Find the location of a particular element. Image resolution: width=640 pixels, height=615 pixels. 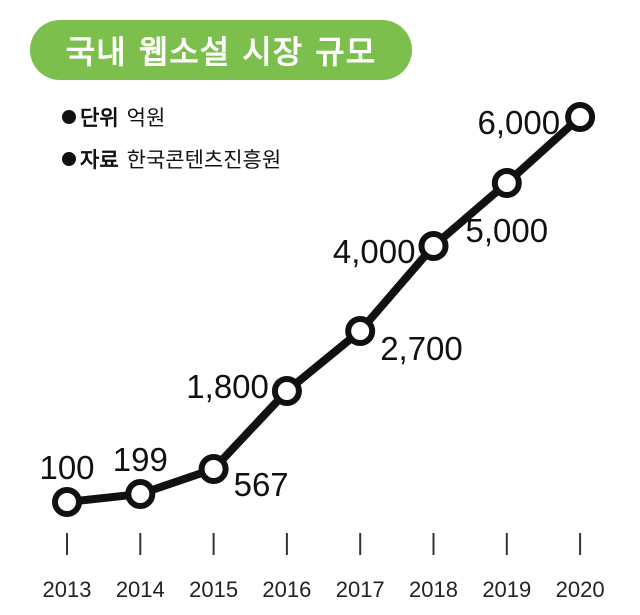

data-label: 6,000 is located at coordinates (519, 122).